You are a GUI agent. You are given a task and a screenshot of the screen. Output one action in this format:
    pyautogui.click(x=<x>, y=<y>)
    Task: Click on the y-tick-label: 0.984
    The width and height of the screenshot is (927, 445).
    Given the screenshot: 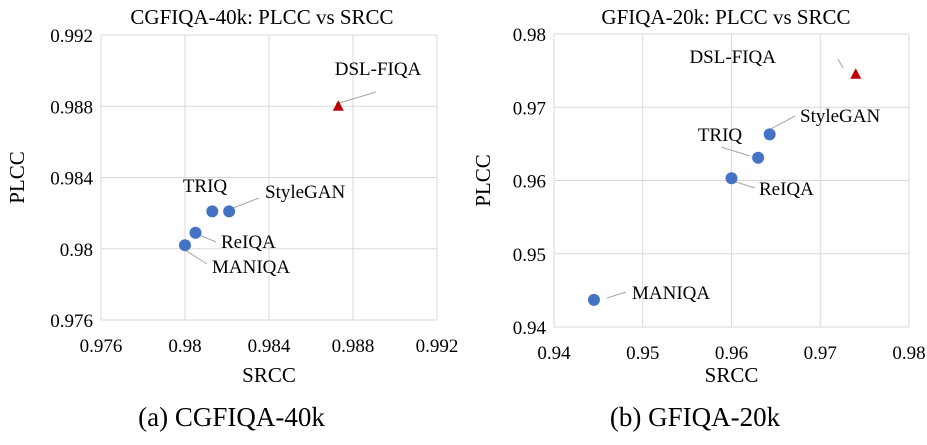 What is the action you would take?
    pyautogui.click(x=71, y=179)
    